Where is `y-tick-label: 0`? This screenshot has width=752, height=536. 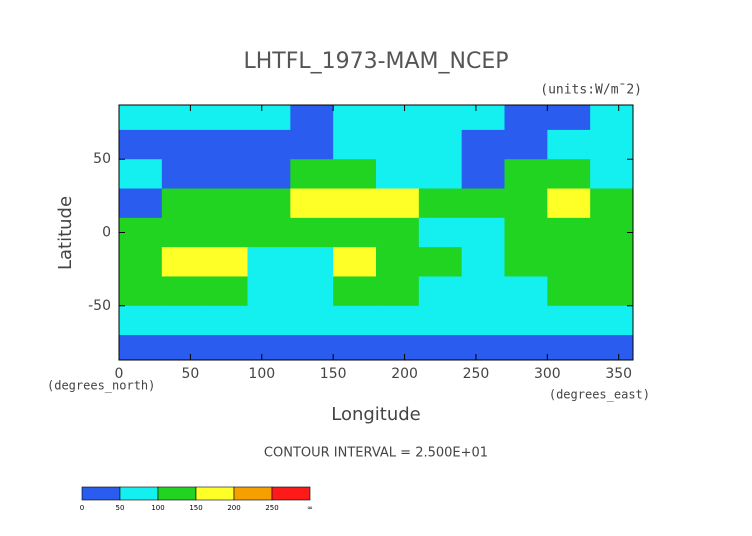 y-tick-label: 0 is located at coordinates (106, 233).